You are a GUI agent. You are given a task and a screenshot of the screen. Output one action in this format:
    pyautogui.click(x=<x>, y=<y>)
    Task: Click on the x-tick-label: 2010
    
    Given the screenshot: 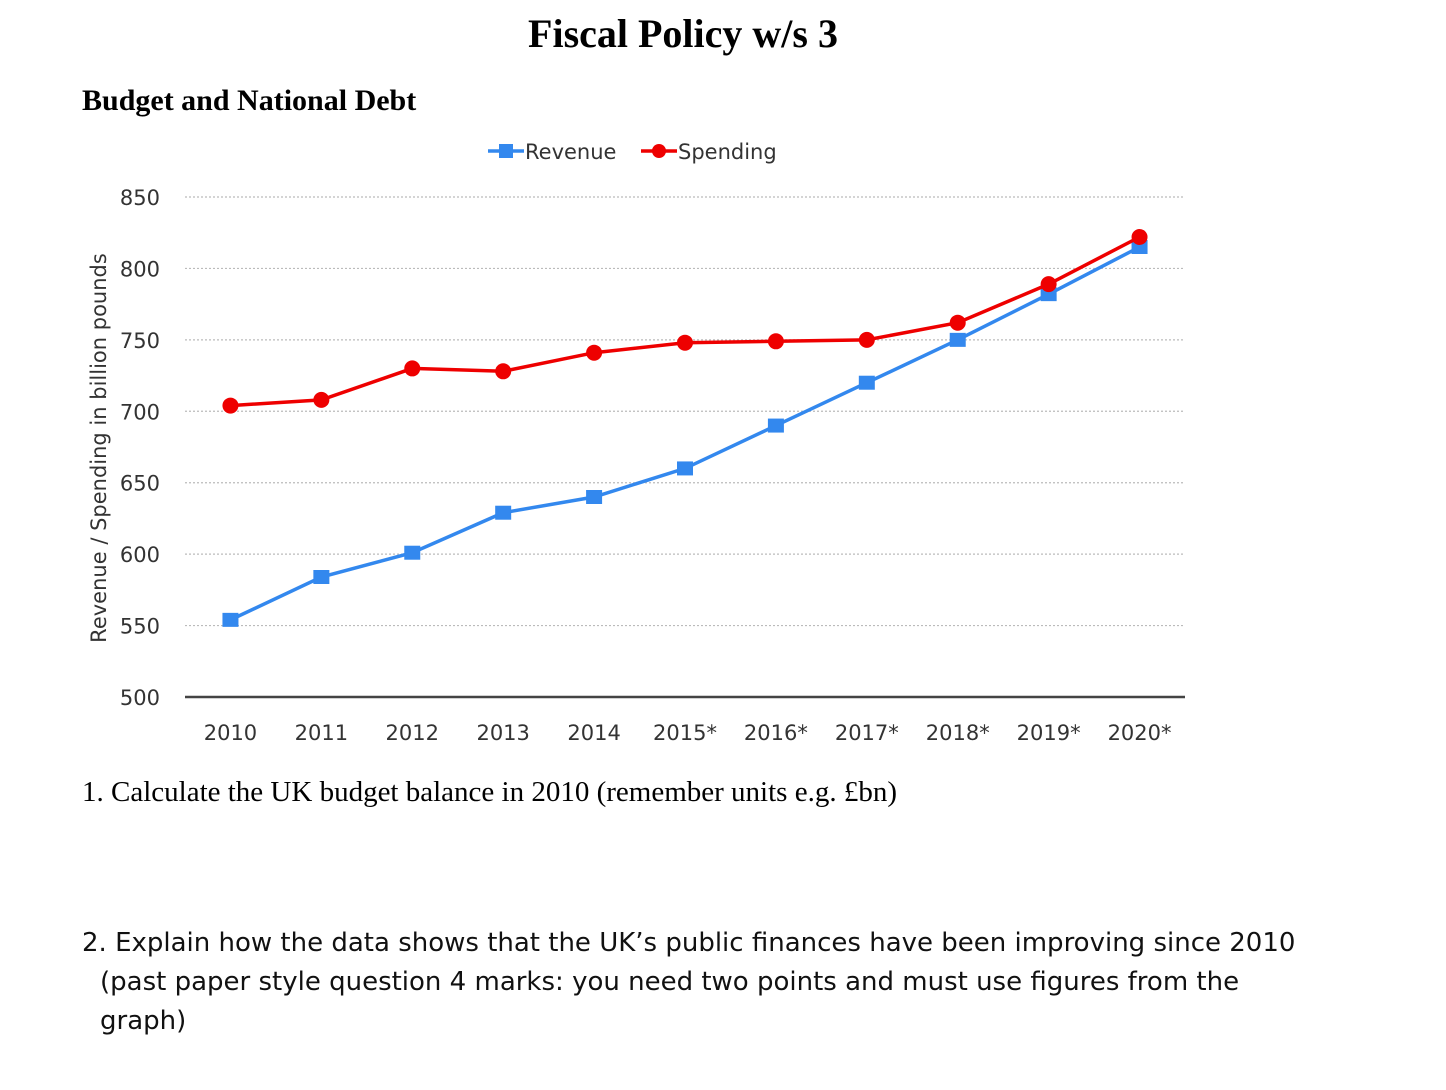 What is the action you would take?
    pyautogui.click(x=230, y=733)
    